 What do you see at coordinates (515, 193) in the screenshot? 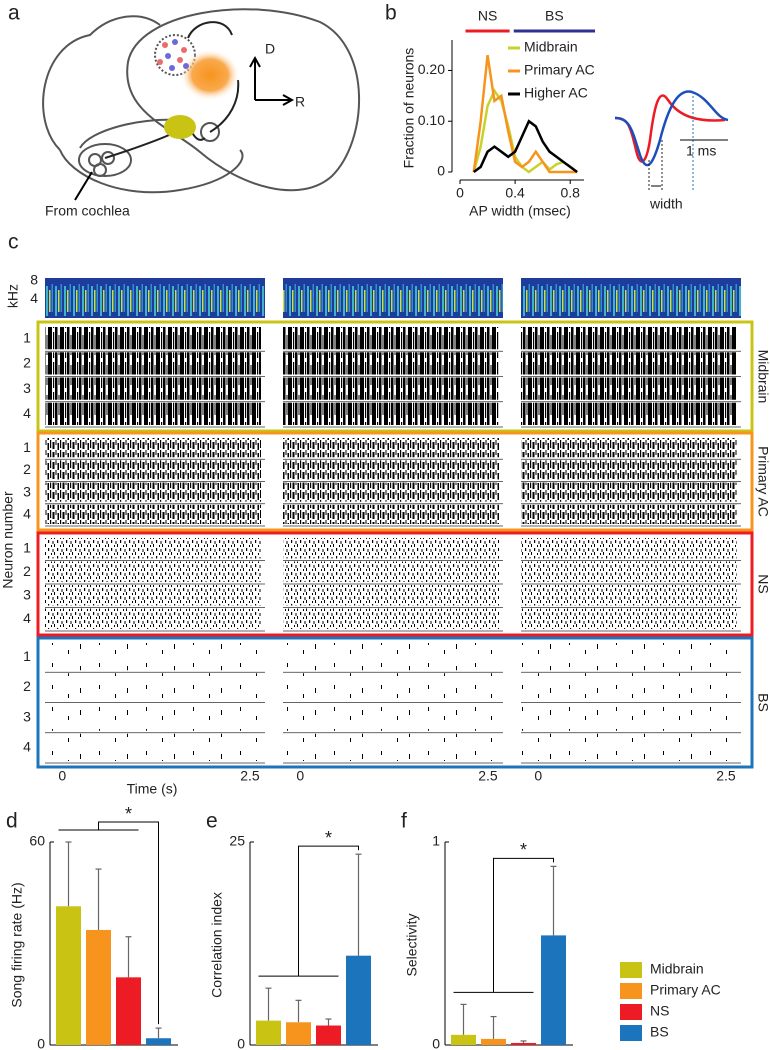
I see `x-tick-label: 0.4` at bounding box center [515, 193].